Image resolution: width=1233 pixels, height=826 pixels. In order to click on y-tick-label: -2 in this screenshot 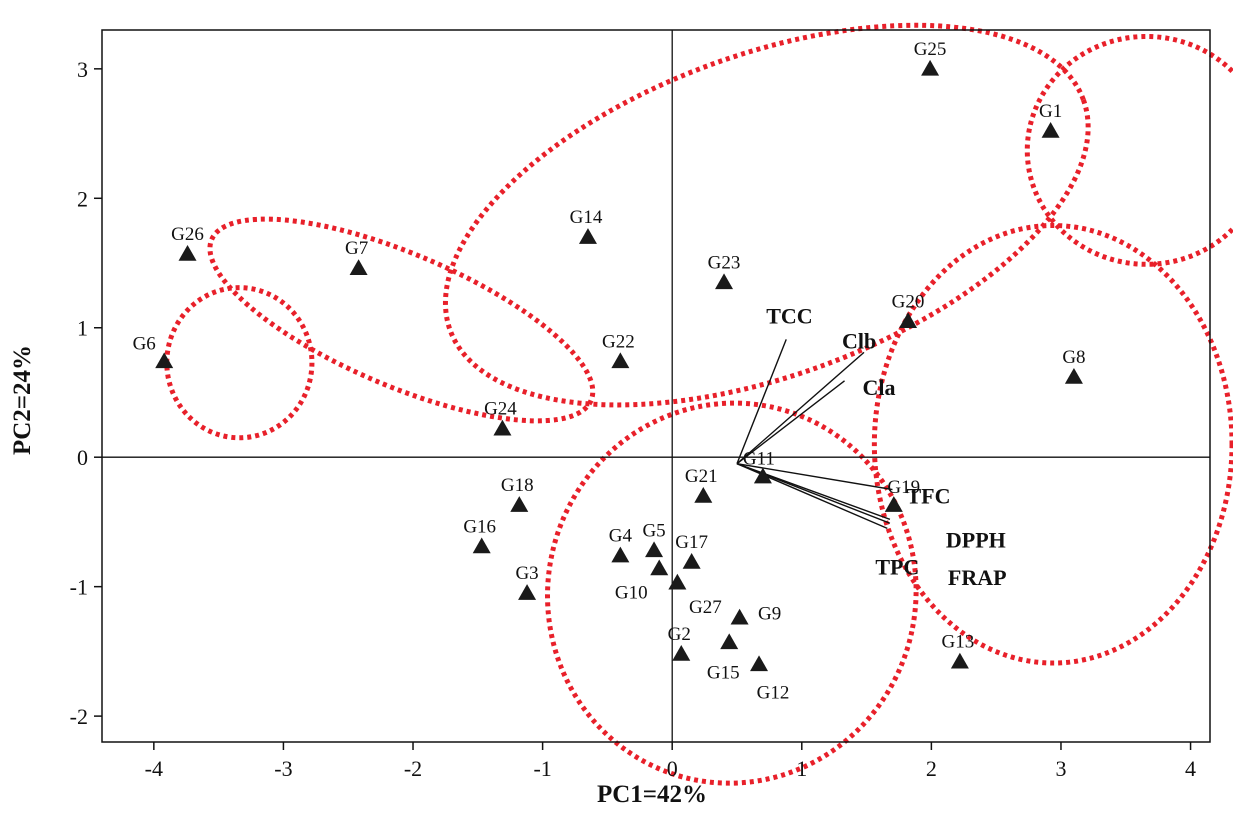, I will do `click(79, 716)`.